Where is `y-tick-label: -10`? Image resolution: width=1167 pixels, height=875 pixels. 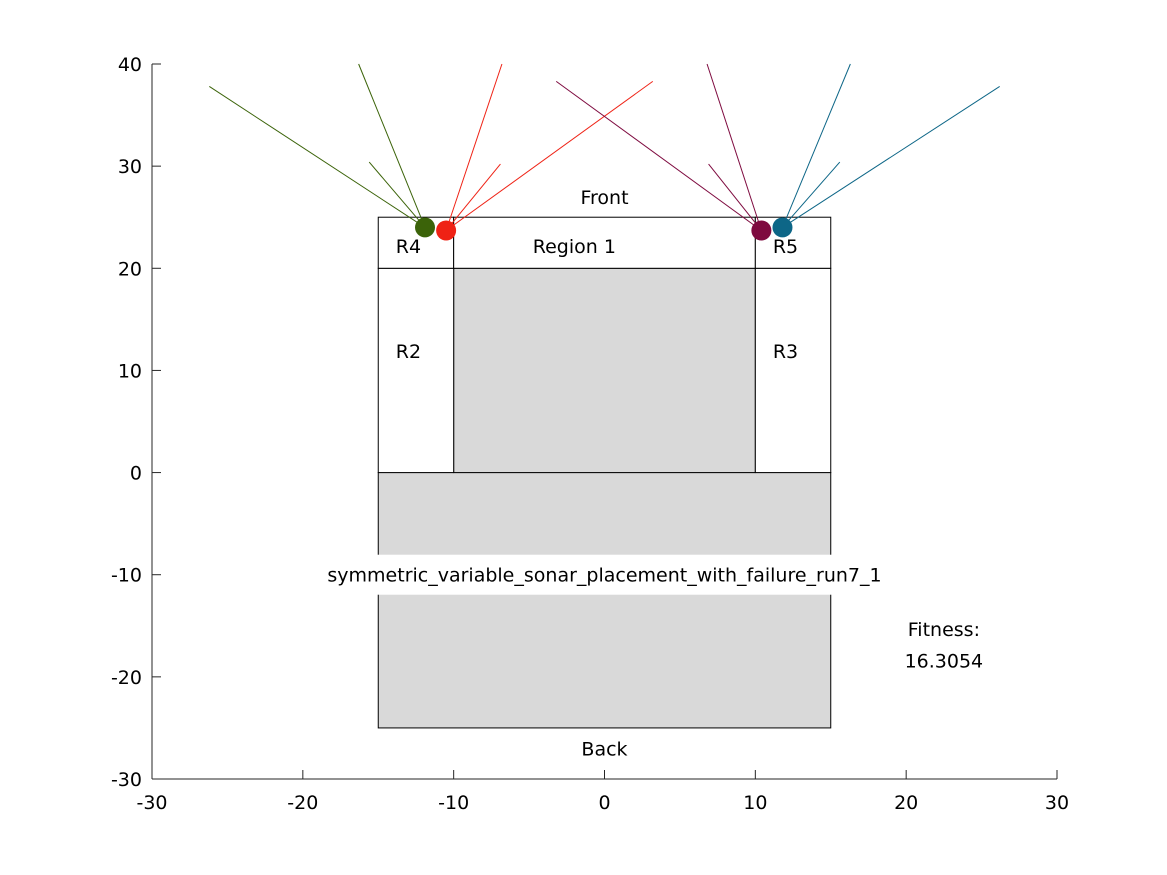 y-tick-label: -10 is located at coordinates (126, 576).